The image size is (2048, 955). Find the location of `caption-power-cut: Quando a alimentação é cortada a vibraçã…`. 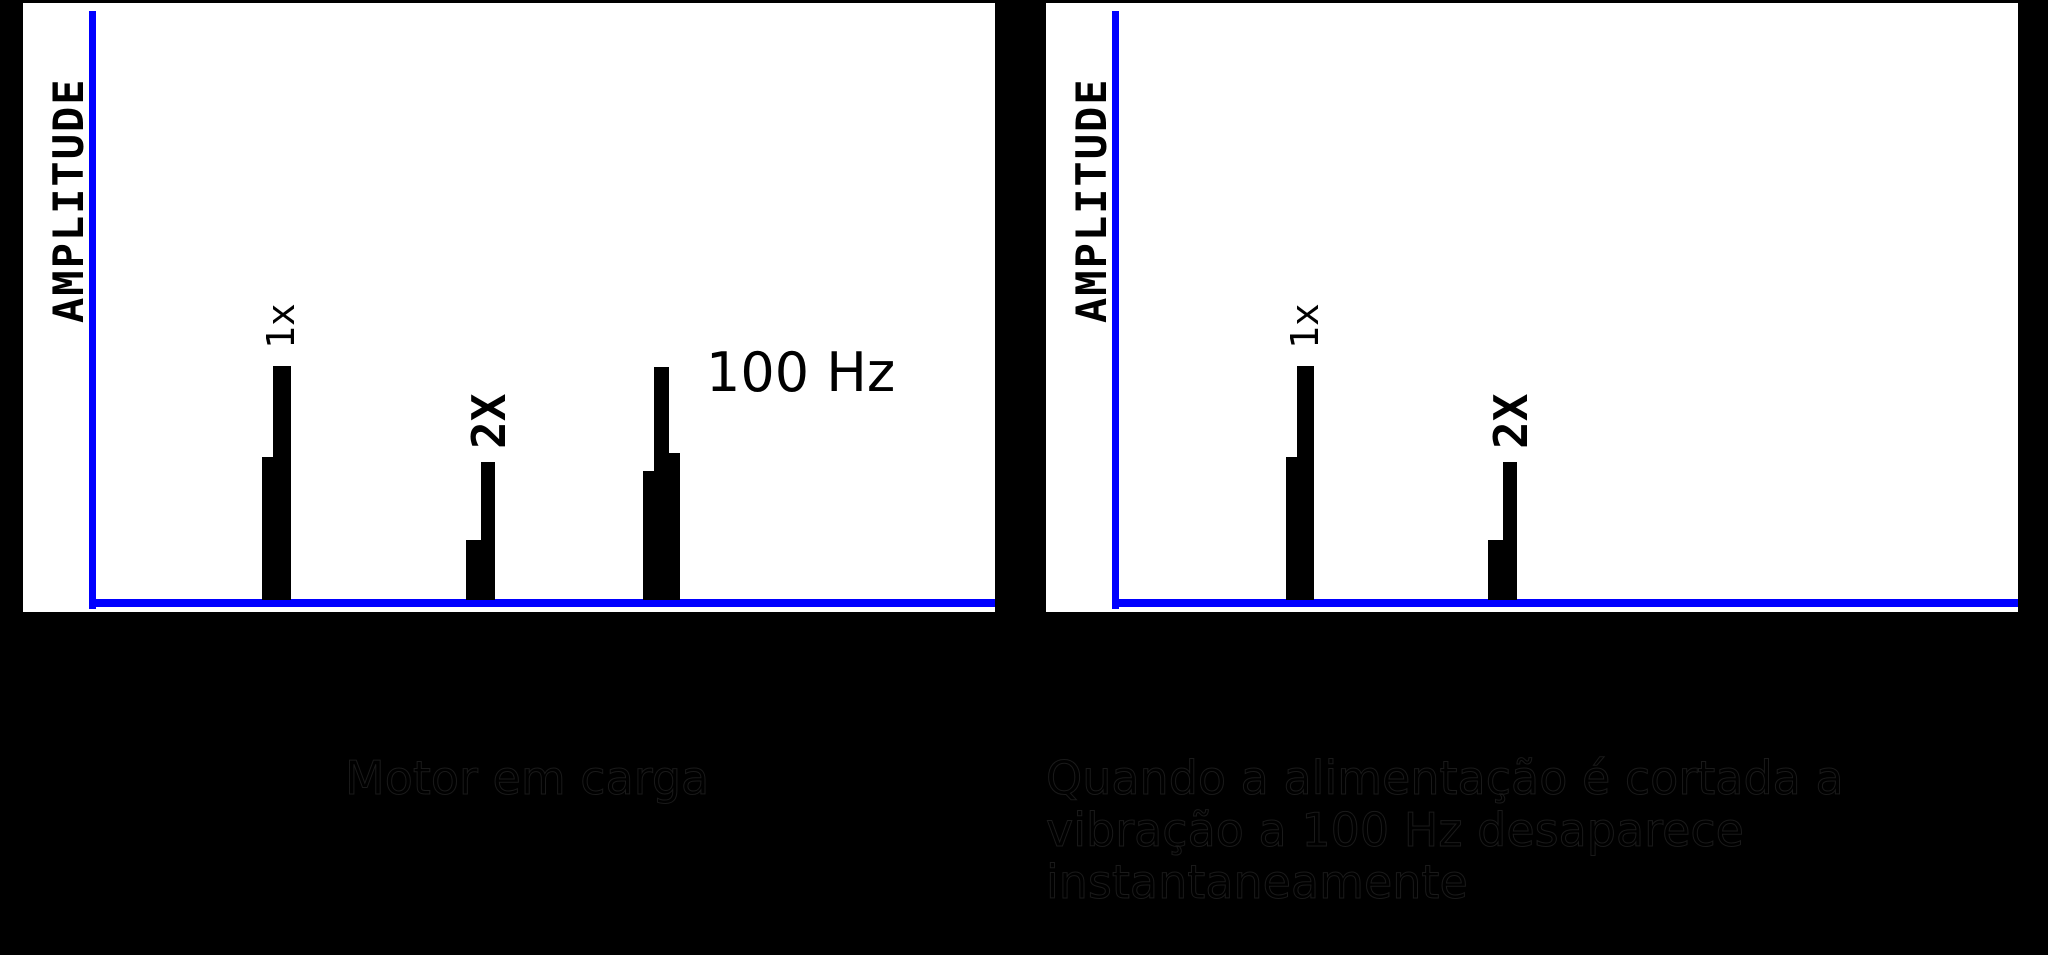

caption-power-cut: Quando a alimentação é cortada a vibraçã… is located at coordinates (1445, 830).